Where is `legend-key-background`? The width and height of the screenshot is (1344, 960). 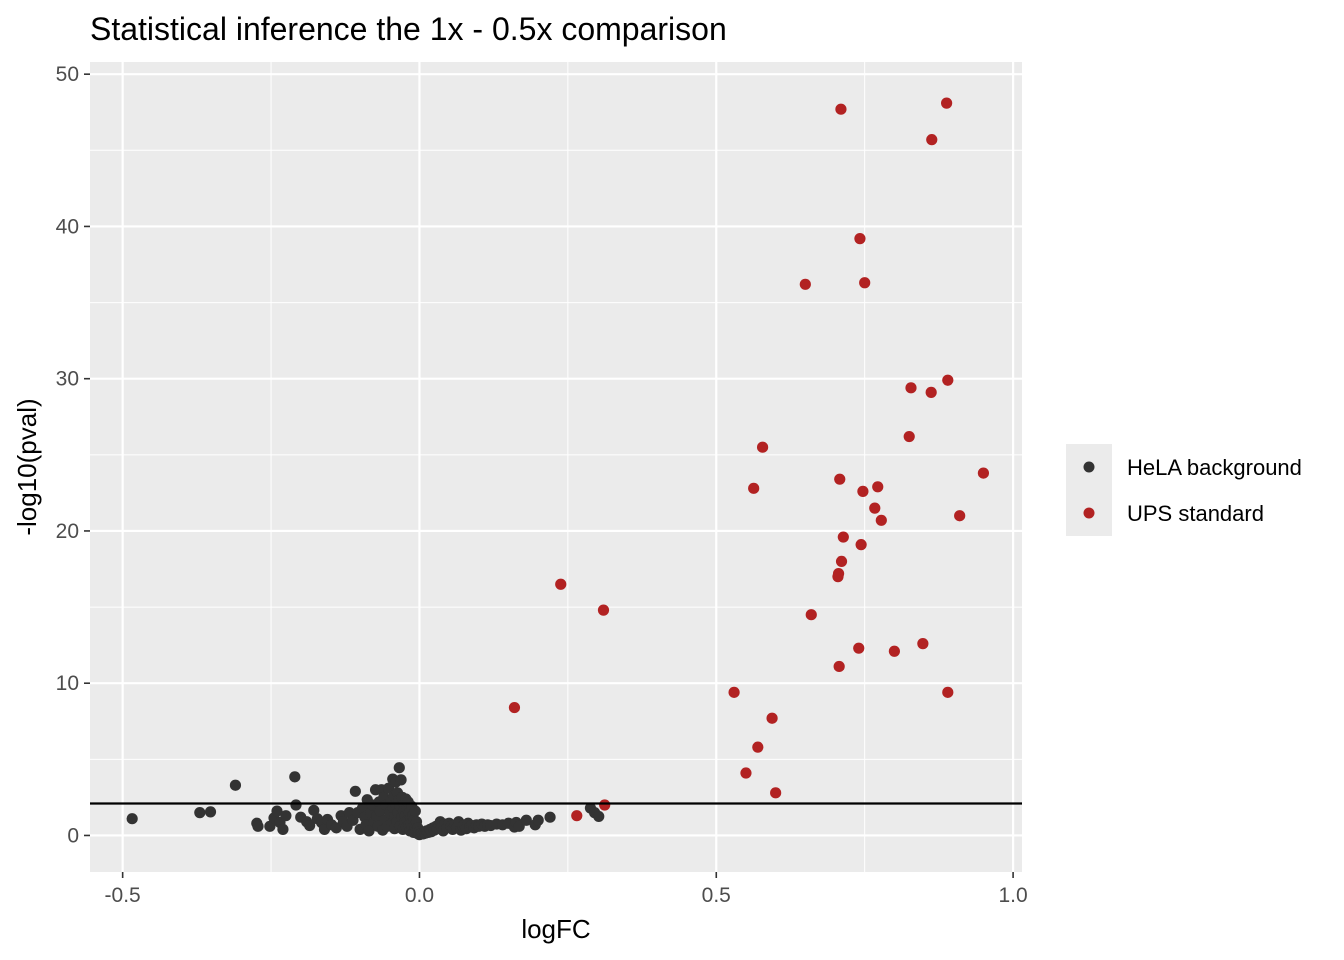
legend-key-background is located at coordinates (1089, 490).